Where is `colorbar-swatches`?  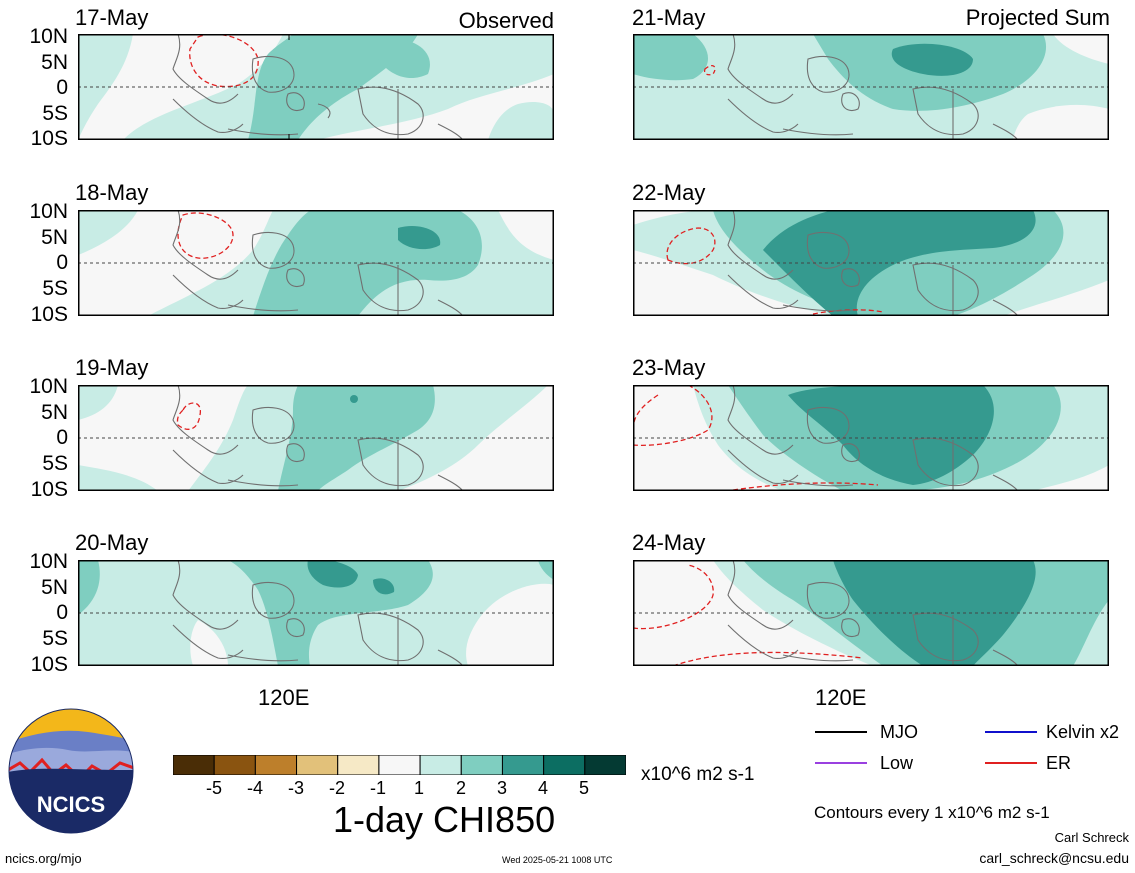
colorbar-swatches is located at coordinates (399, 765).